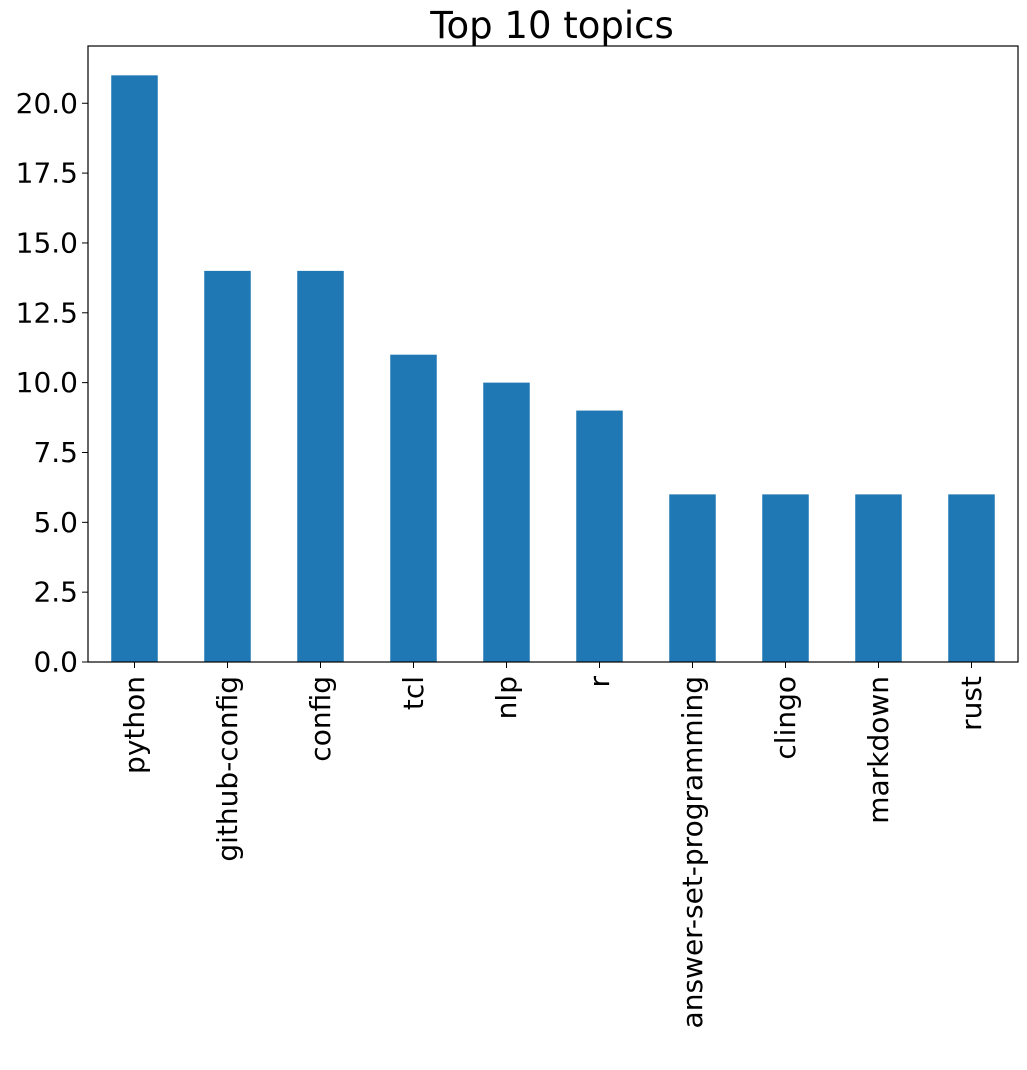 This screenshot has height=1070, width=1027. Describe the element at coordinates (134, 368) in the screenshot. I see `bar-python` at that location.